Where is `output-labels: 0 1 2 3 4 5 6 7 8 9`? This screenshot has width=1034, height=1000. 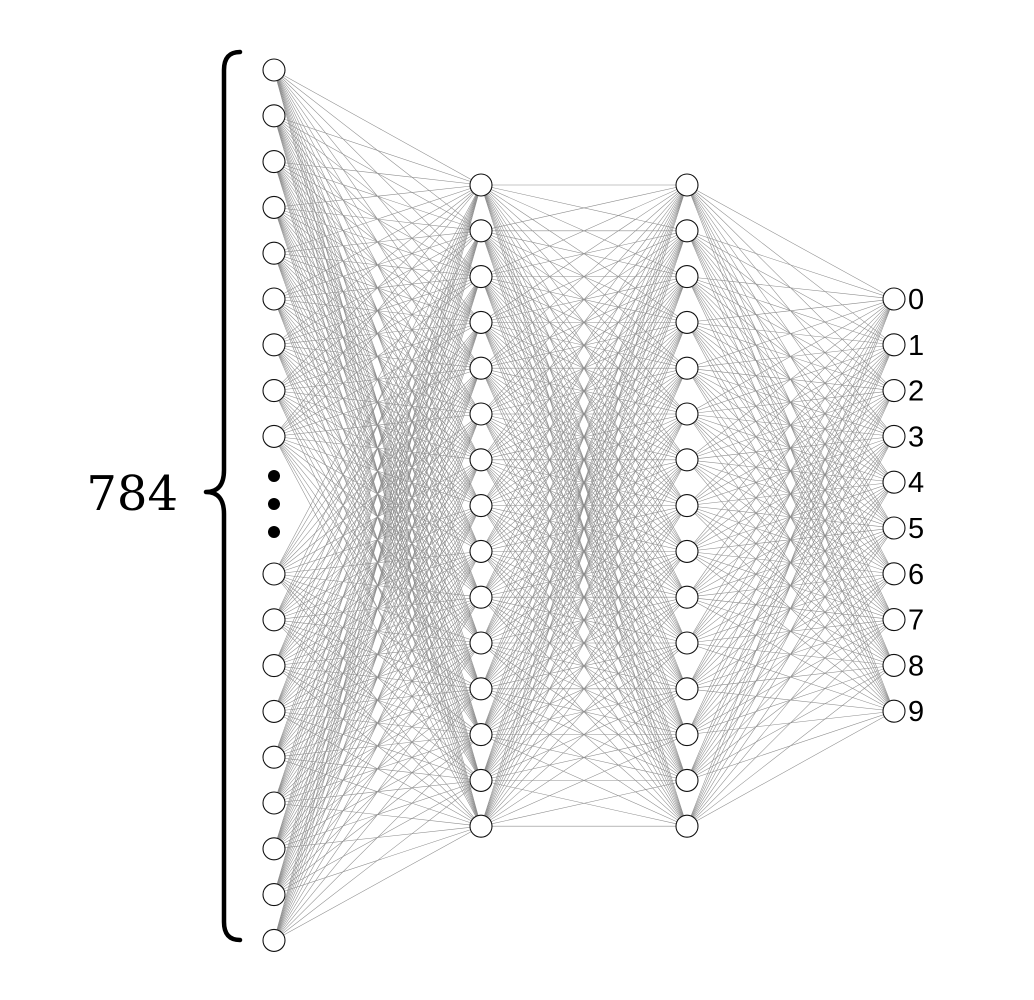
output-labels: 0 1 2 3 4 5 6 7 8 9 is located at coordinates (916, 506).